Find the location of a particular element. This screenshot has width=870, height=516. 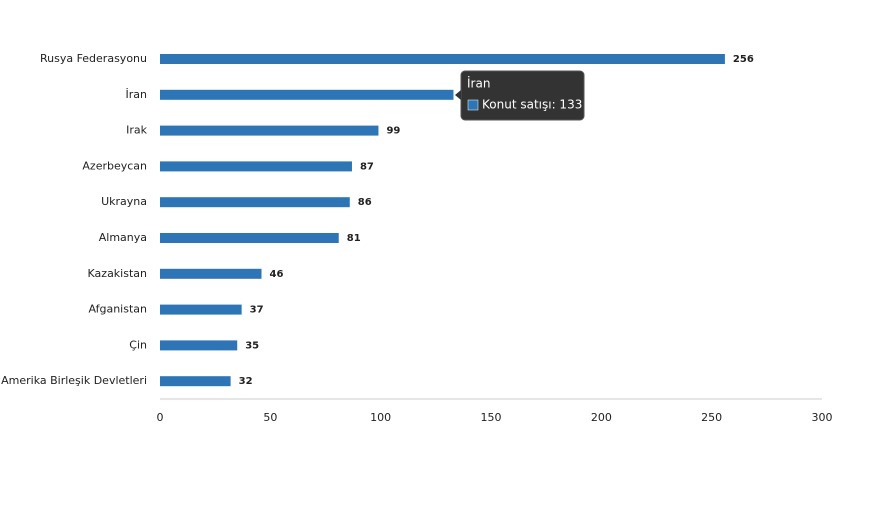

value-label: 32 is located at coordinates (246, 381).